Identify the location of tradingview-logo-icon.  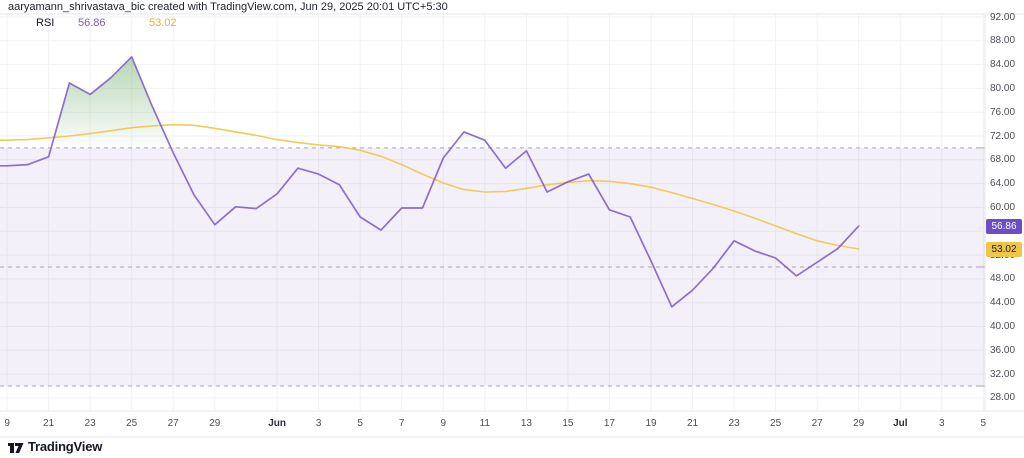
(16, 447).